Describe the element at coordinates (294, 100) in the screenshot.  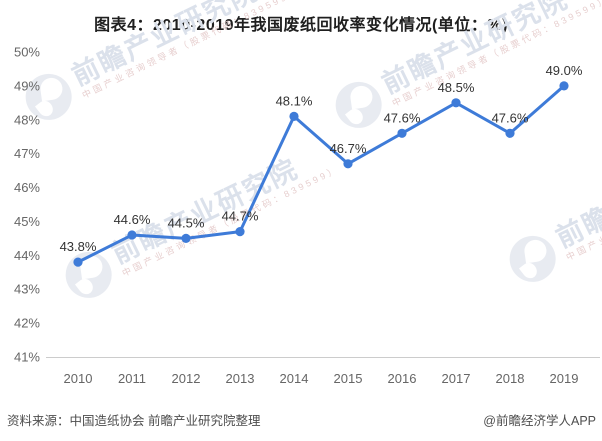
I see `data-point-label: 48.1%` at that location.